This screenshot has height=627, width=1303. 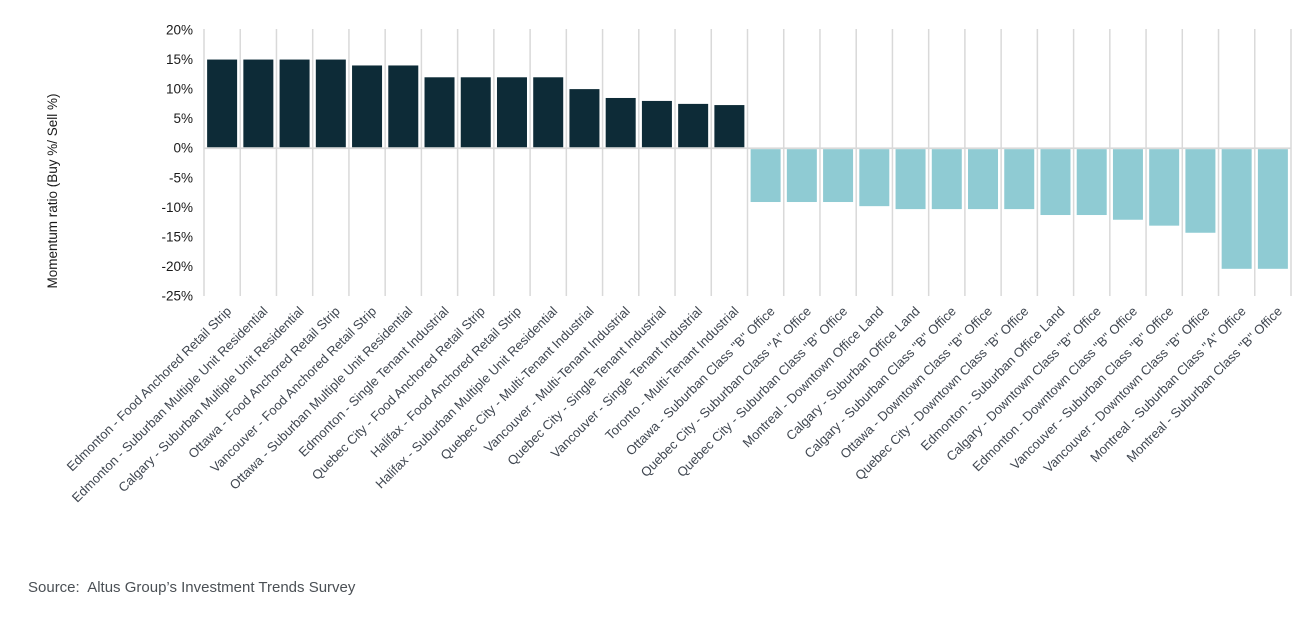 I want to click on y-tick-label: -15%, so click(x=177, y=236).